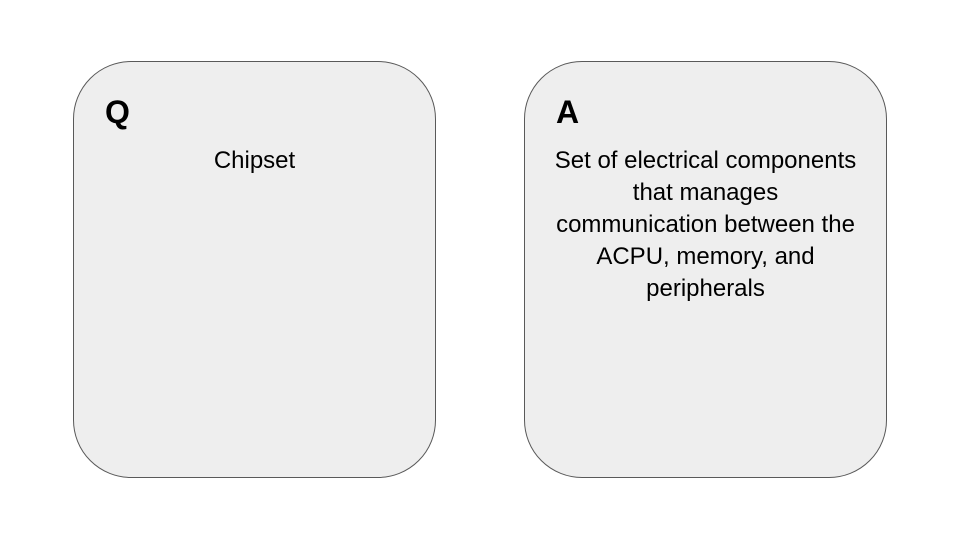 The width and height of the screenshot is (960, 540). What do you see at coordinates (117, 112) in the screenshot?
I see `question-label: Q` at bounding box center [117, 112].